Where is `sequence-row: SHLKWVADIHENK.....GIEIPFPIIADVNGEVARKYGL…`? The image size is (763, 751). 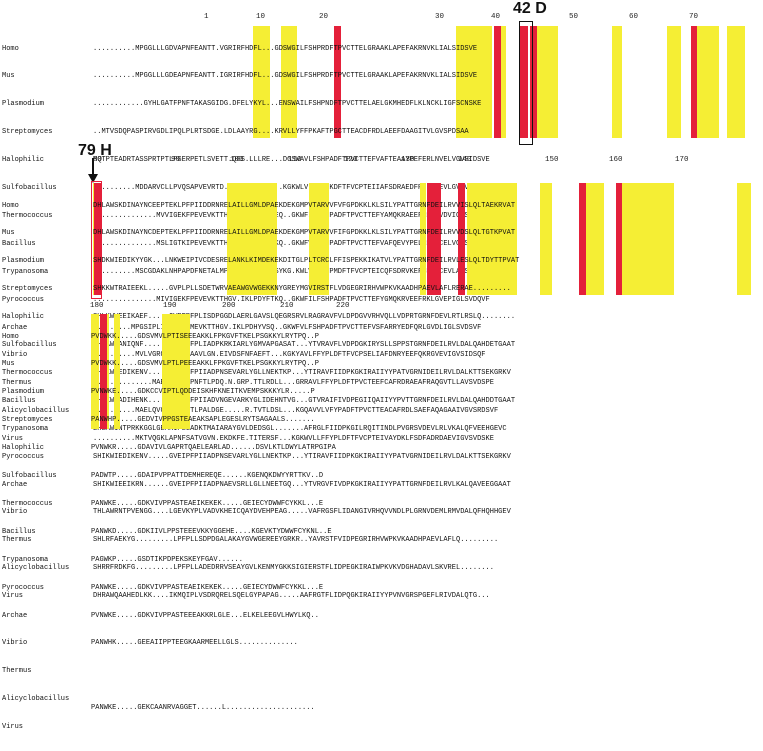
sequence-row: SHLKWVADIHENK.....GIEIPFPIIADVNGEVARKYGL… is located at coordinates (304, 400).